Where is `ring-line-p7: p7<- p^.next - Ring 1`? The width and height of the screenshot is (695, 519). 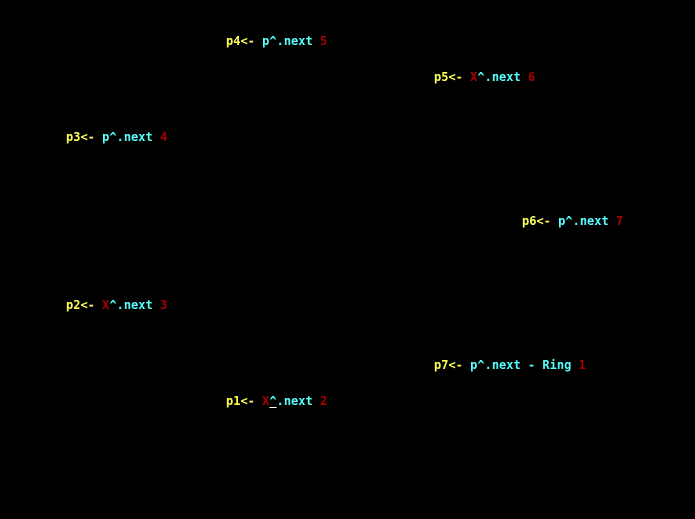 ring-line-p7: p7<- p^.next - Ring 1 is located at coordinates (510, 365).